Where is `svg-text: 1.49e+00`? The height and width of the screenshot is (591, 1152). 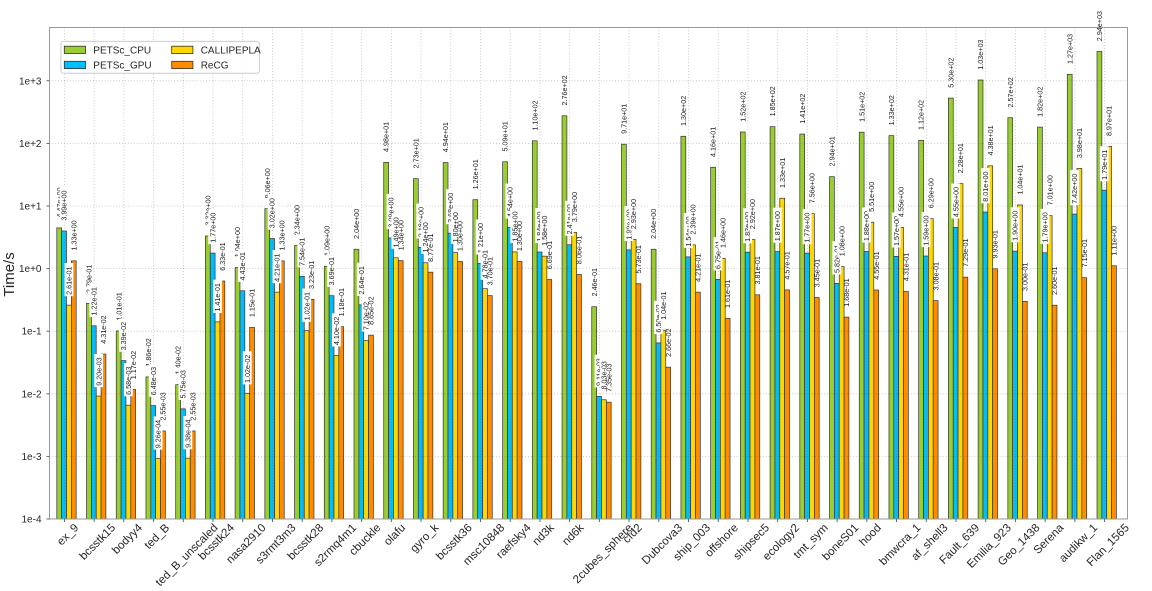 svg-text: 1.49e+00 is located at coordinates (395, 232).